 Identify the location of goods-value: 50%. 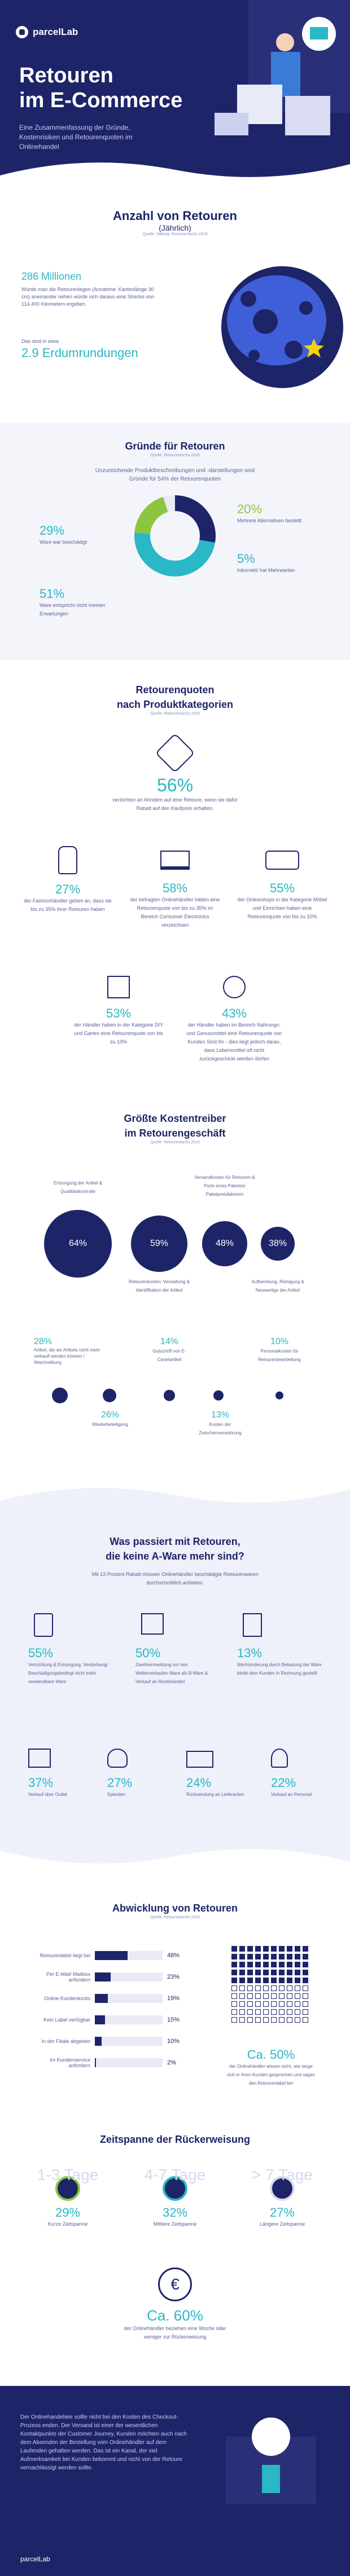
(148, 1653).